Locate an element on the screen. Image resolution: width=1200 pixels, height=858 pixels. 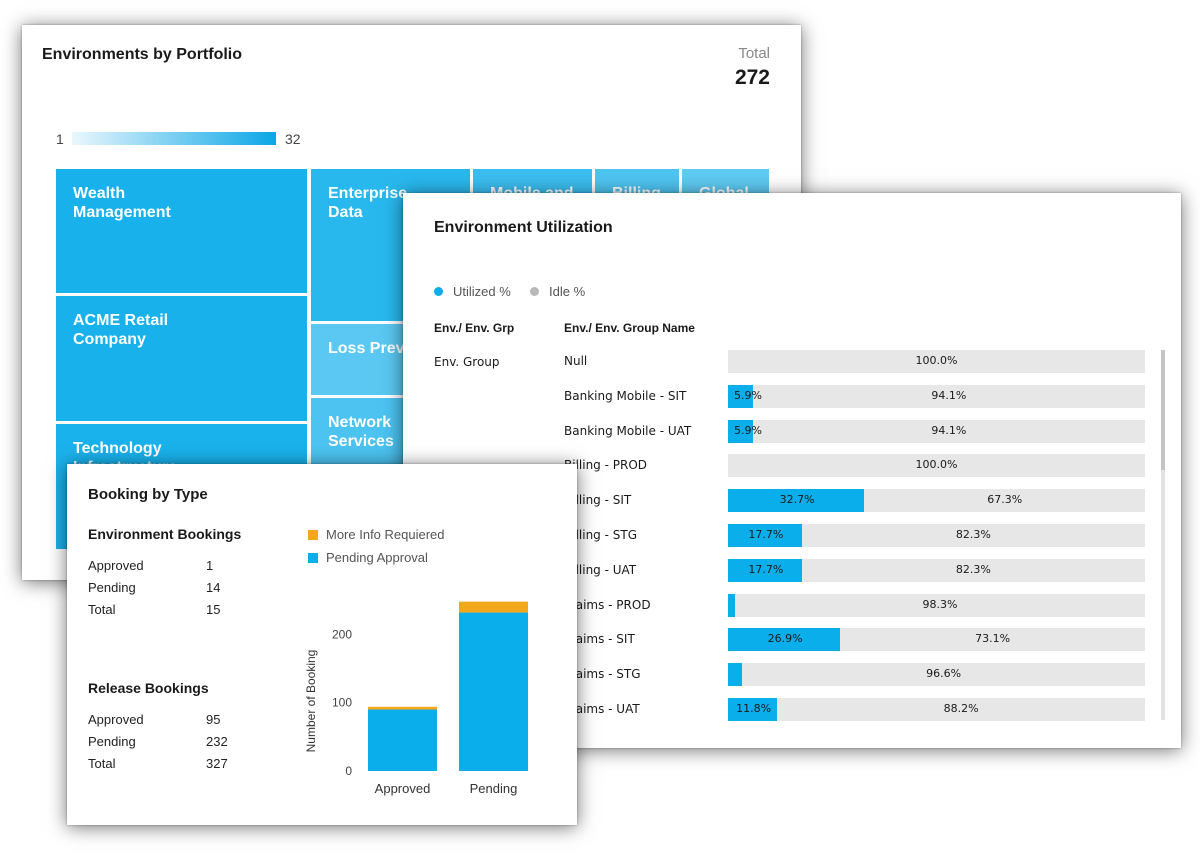
utilization-bar-claims-stg: 96.6% is located at coordinates (936, 674).